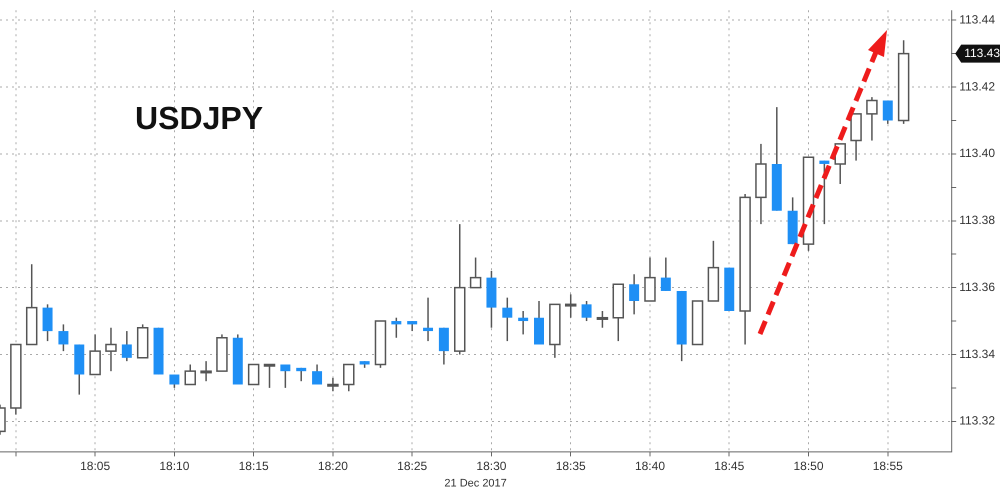  What do you see at coordinates (982, 53) in the screenshot?
I see `text: 113.43` at bounding box center [982, 53].